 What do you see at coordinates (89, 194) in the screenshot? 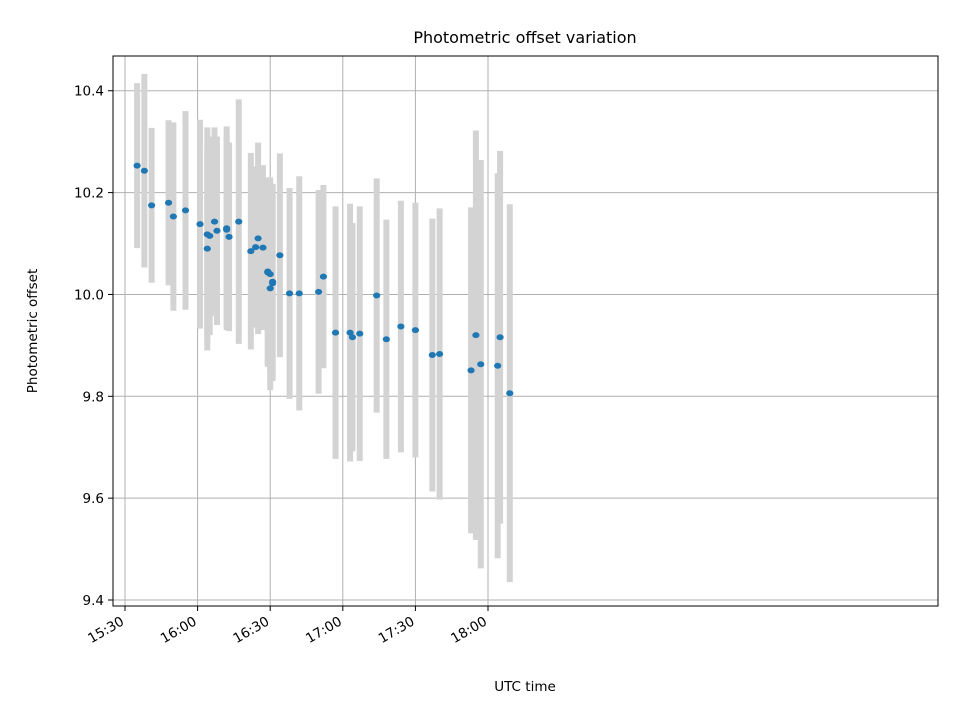
I see `y-tick-label: 10.2` at bounding box center [89, 194].